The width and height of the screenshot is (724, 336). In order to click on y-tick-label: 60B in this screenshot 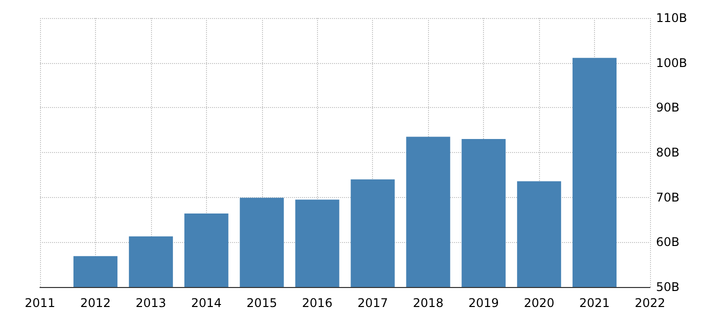, I will do `click(668, 242)`.